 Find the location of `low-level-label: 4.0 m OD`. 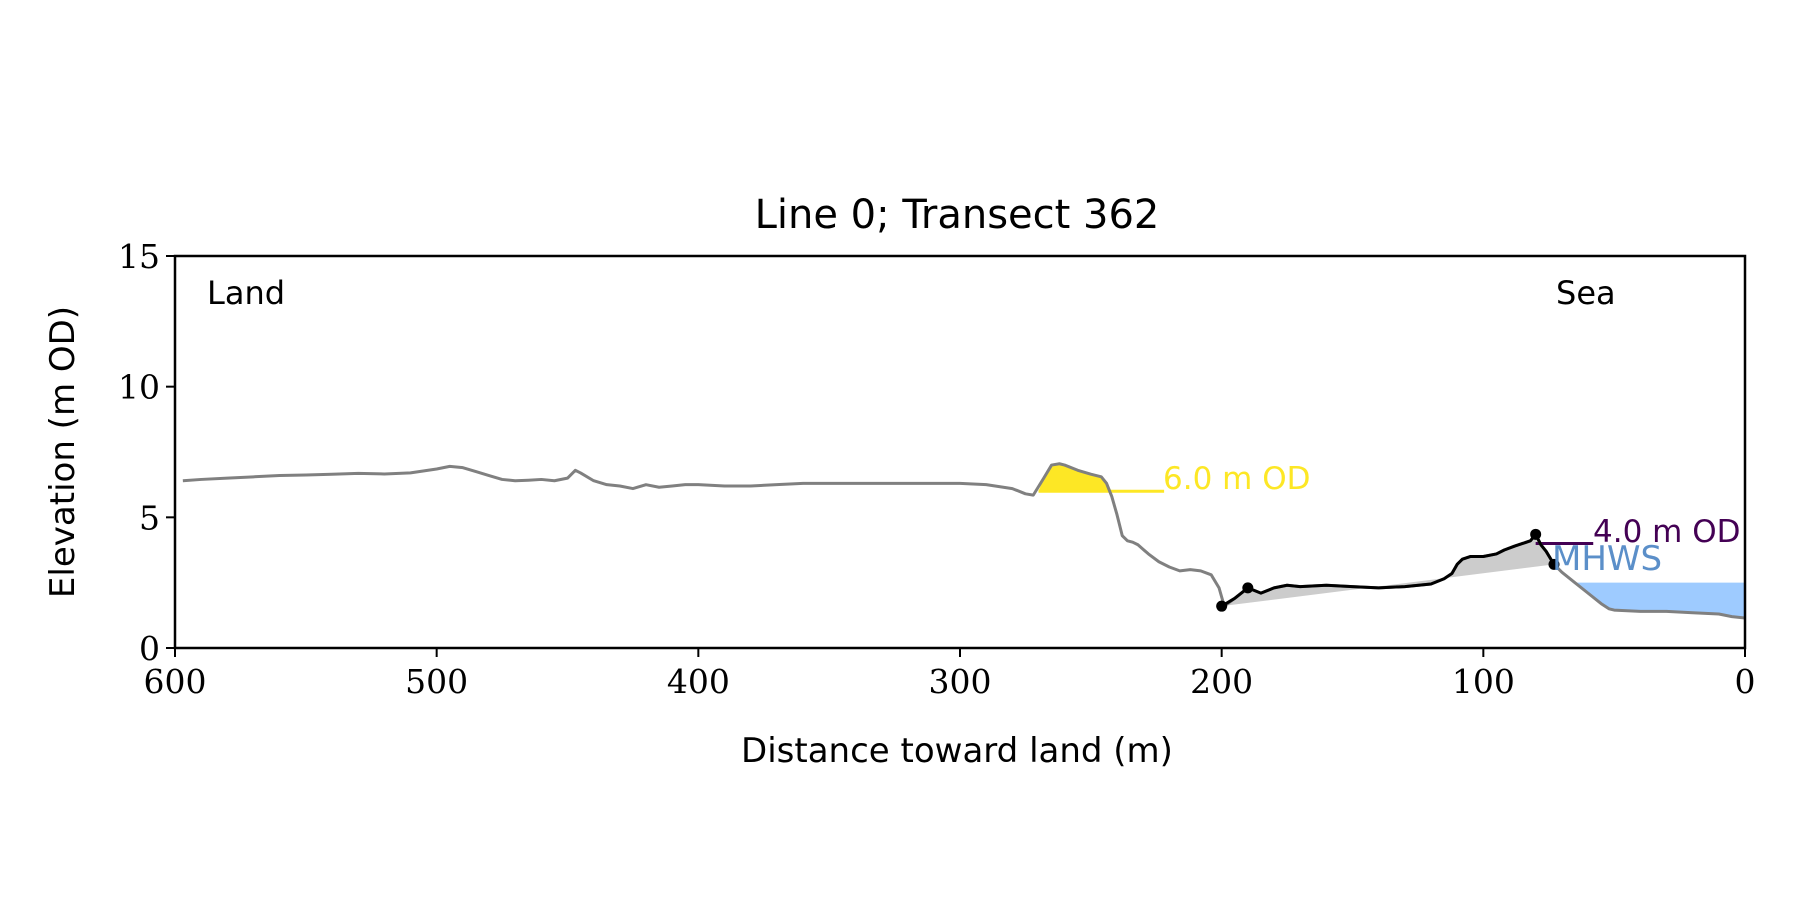

low-level-label: 4.0 m OD is located at coordinates (1666, 532).